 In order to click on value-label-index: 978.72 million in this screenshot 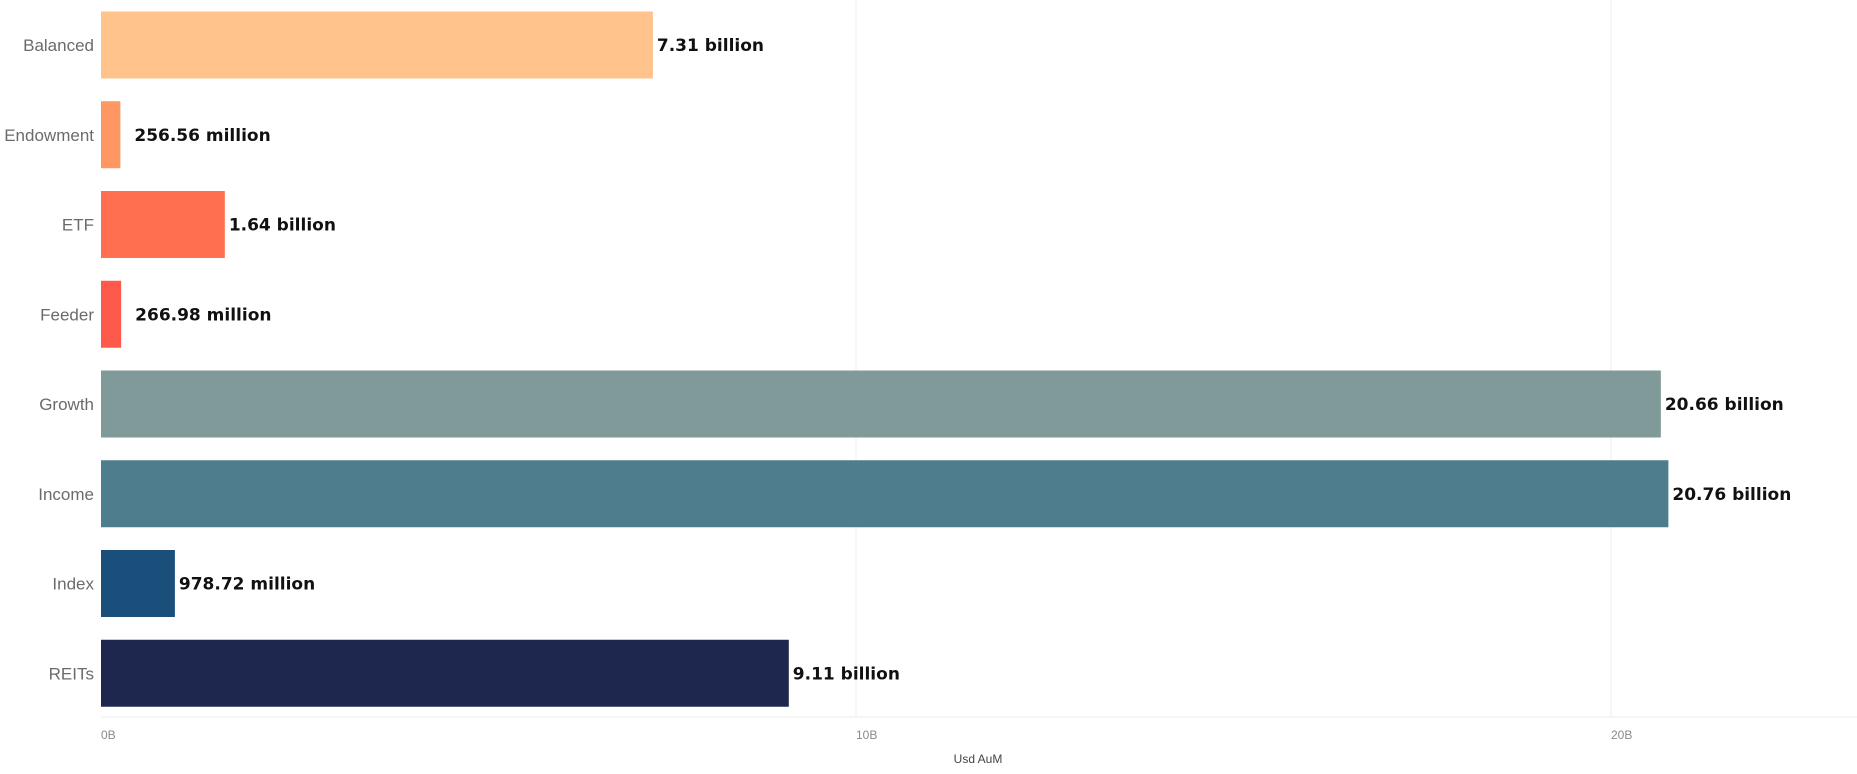, I will do `click(247, 585)`.